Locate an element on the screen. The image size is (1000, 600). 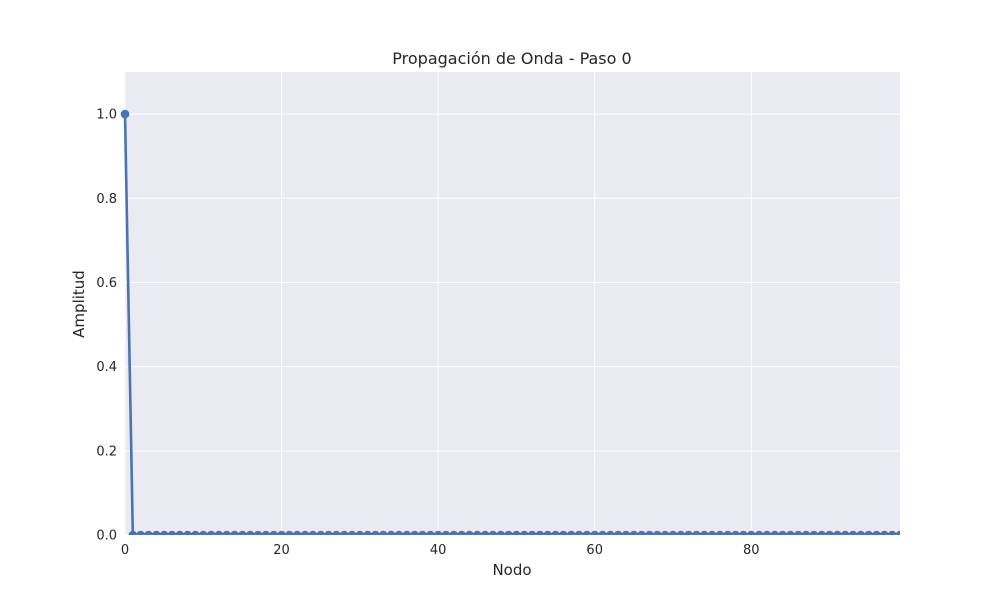
x-tick-label: 20 is located at coordinates (281, 550).